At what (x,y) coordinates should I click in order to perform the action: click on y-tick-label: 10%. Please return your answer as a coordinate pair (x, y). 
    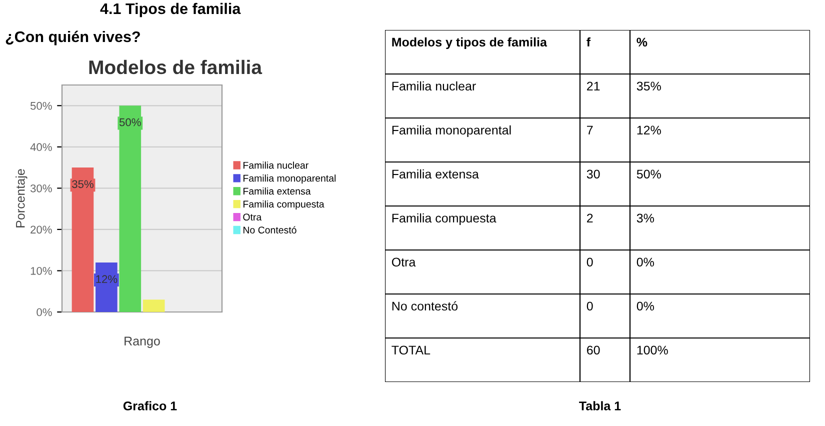
    Looking at the image, I should click on (41, 270).